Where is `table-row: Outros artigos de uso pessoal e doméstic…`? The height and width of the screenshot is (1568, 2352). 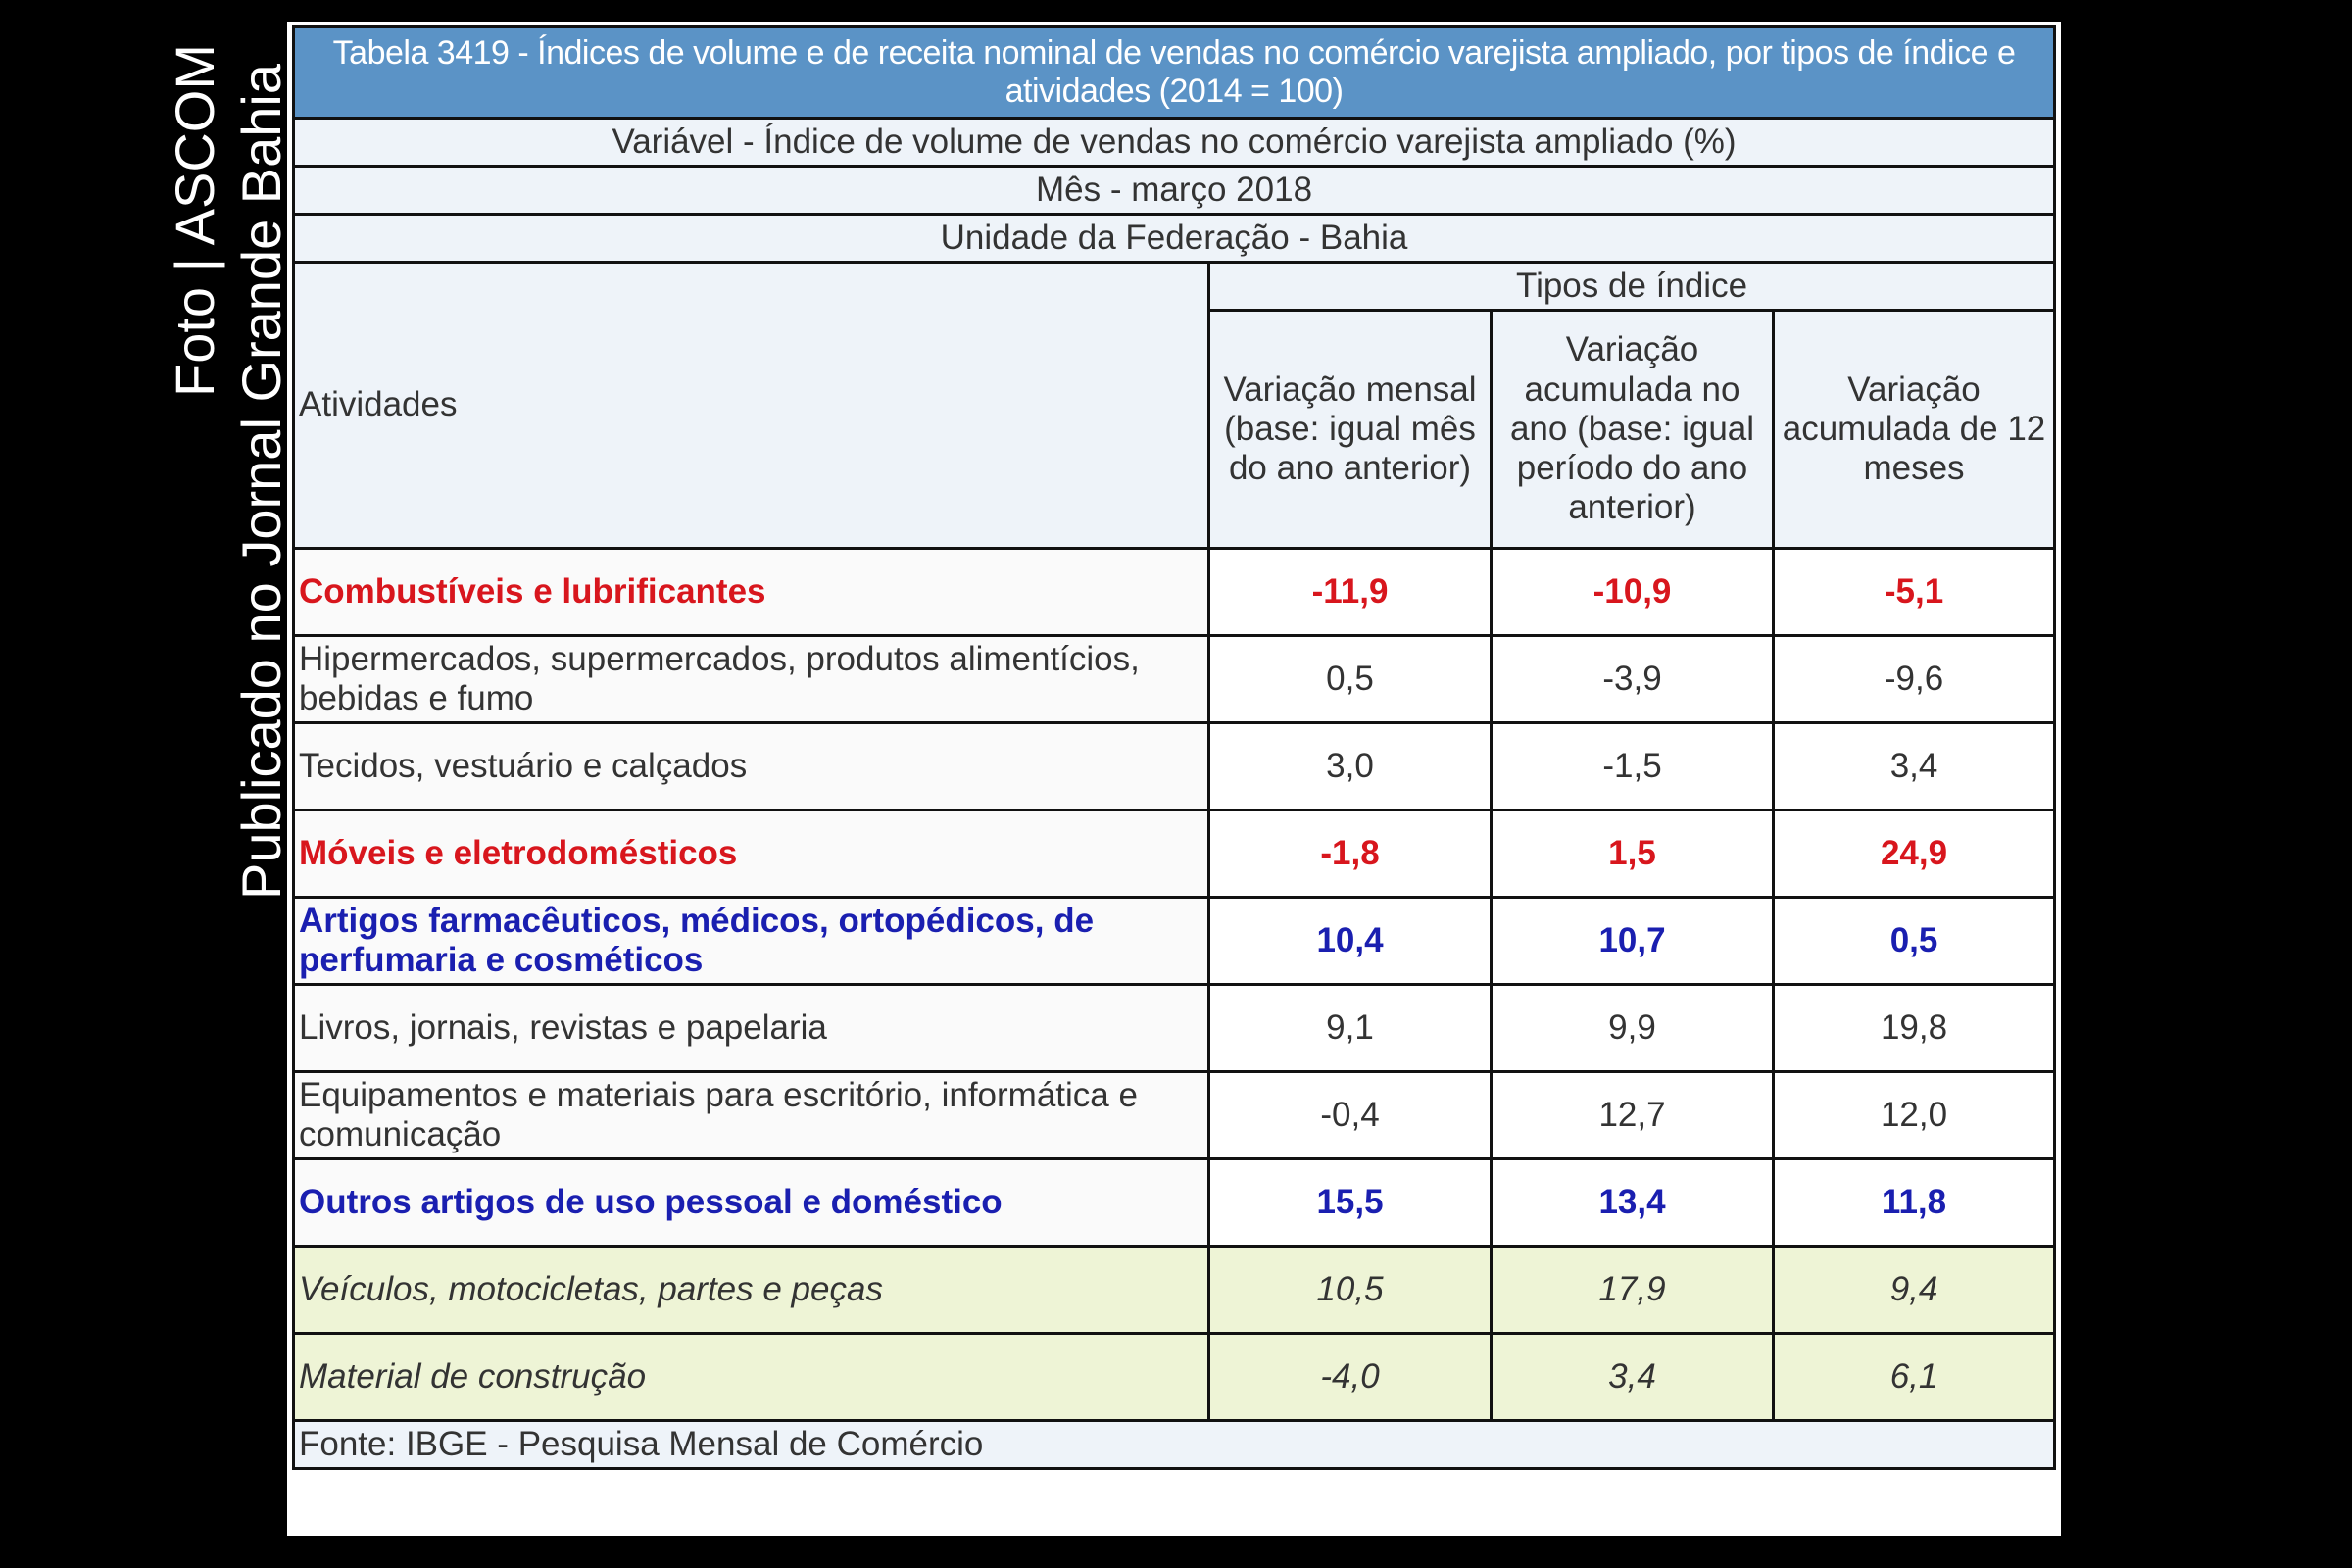 table-row: Outros artigos de uso pessoal e doméstic… is located at coordinates (1174, 1202).